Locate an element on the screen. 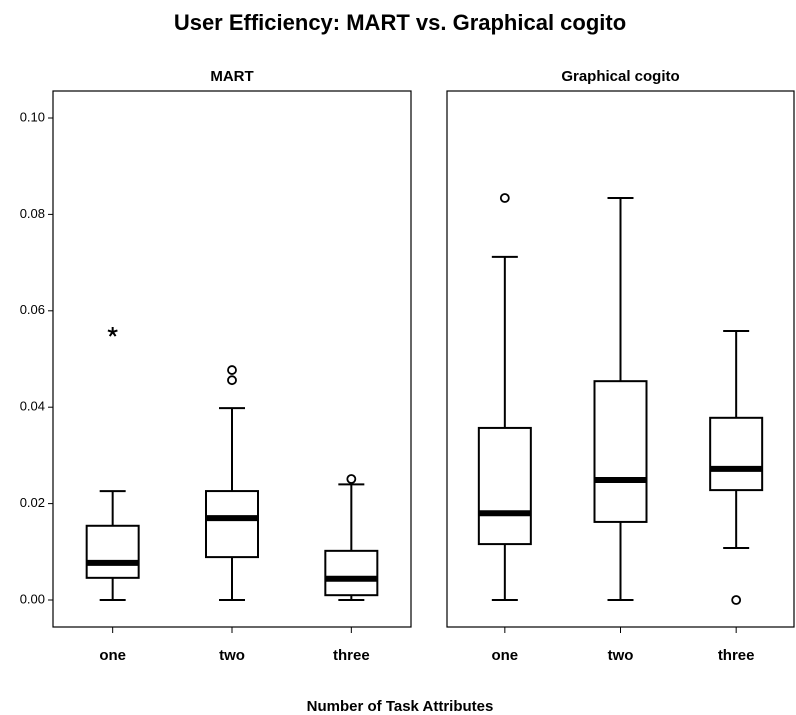  y-tick-label: 0.00 is located at coordinates (32, 598).